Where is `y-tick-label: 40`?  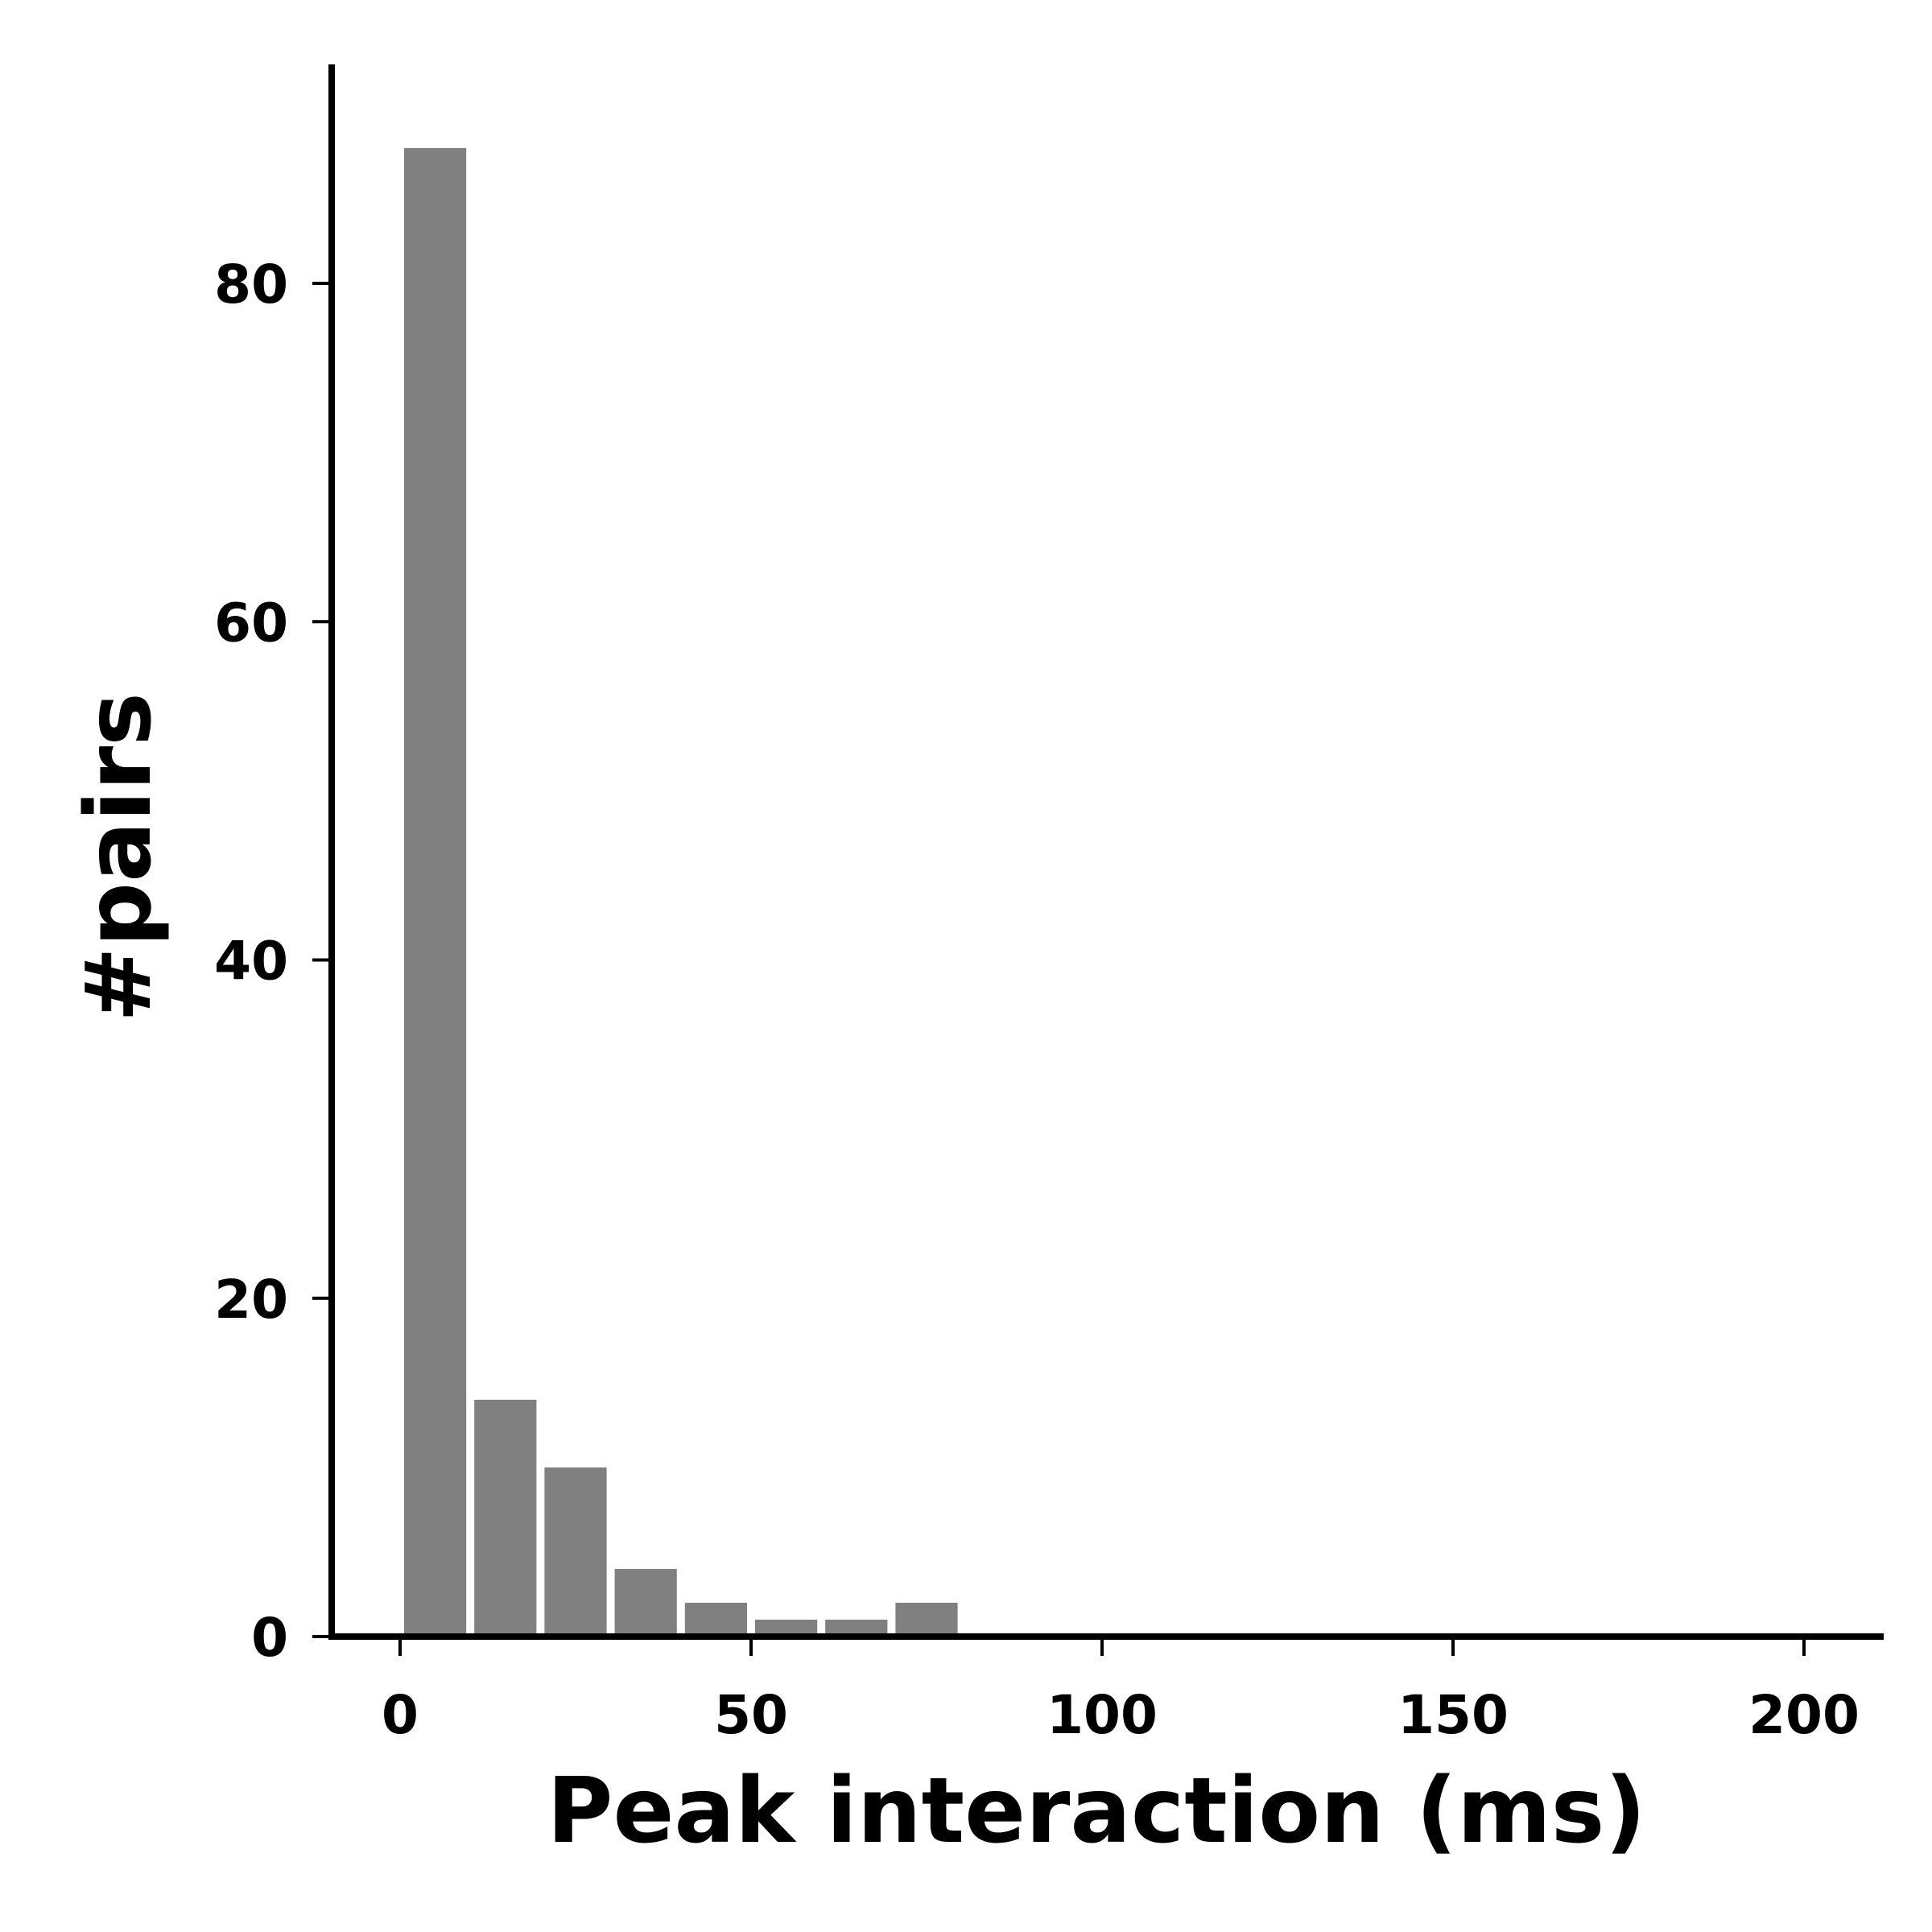
y-tick-label: 40 is located at coordinates (251, 962).